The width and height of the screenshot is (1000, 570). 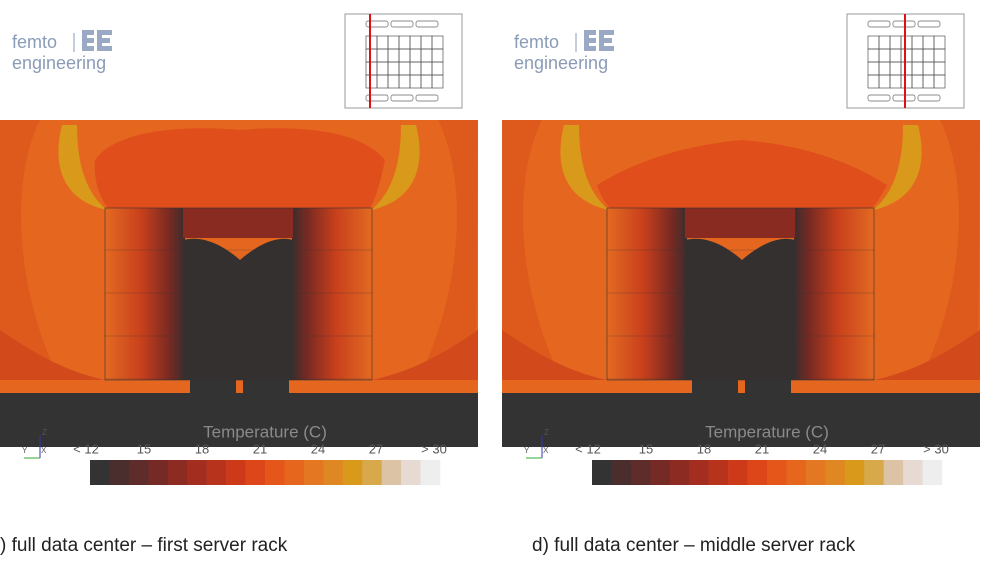 What do you see at coordinates (694, 545) in the screenshot?
I see `caption: d) full data center – middle server rack` at bounding box center [694, 545].